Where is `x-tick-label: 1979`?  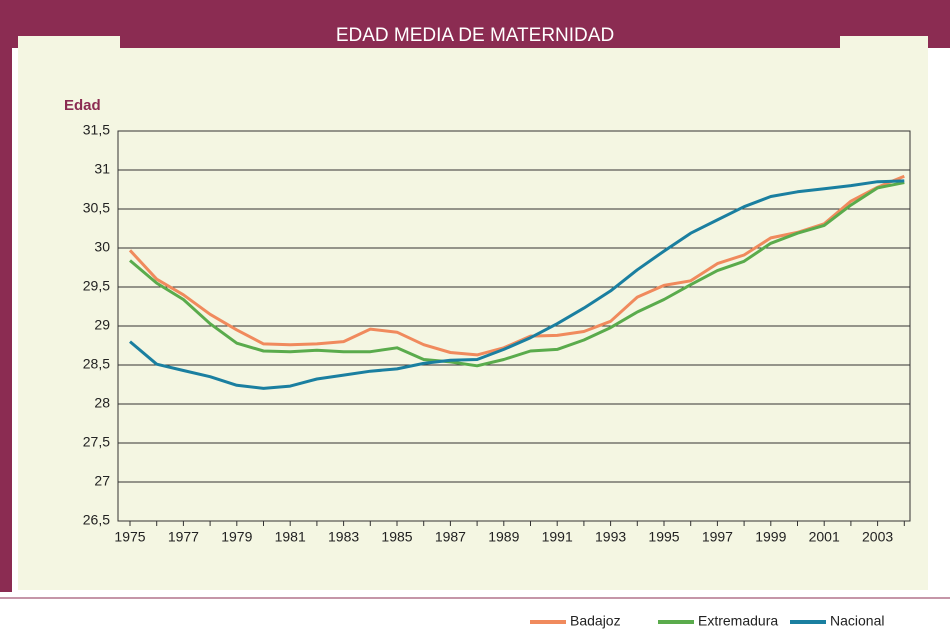
x-tick-label: 1979 is located at coordinates (236, 537).